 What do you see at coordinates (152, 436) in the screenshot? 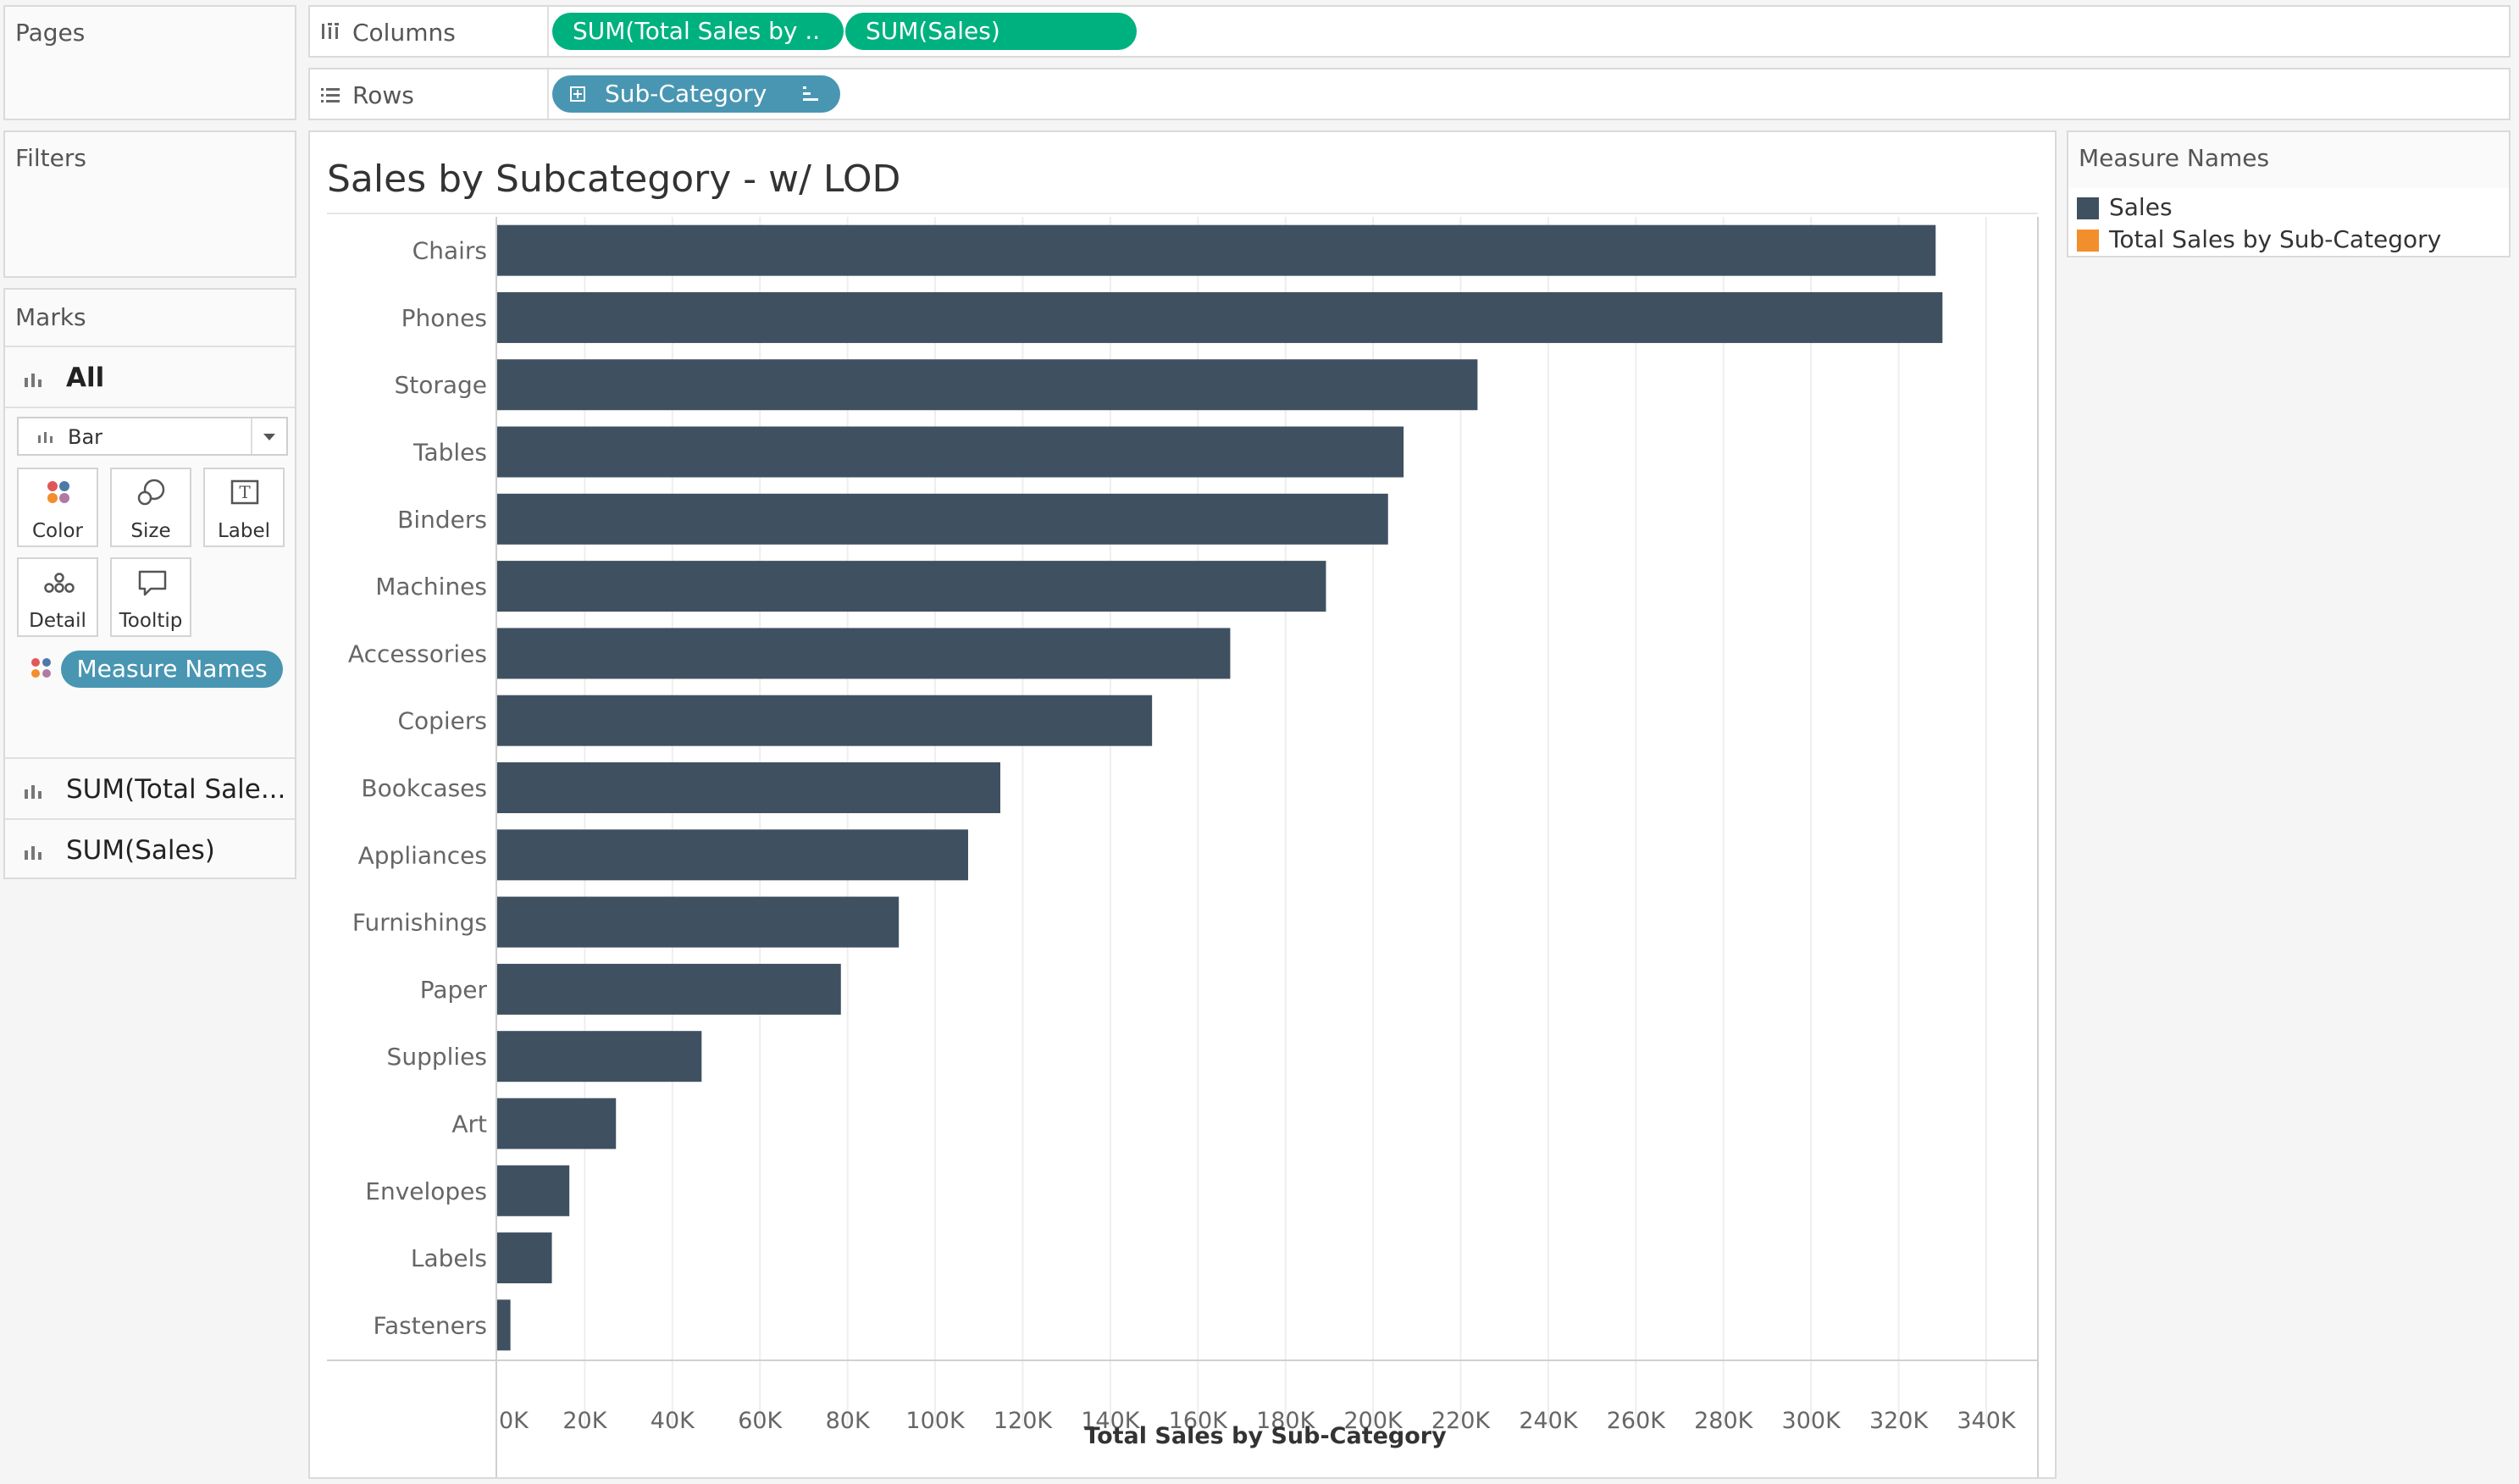
I see `mark-type-dropdown: Bar` at bounding box center [152, 436].